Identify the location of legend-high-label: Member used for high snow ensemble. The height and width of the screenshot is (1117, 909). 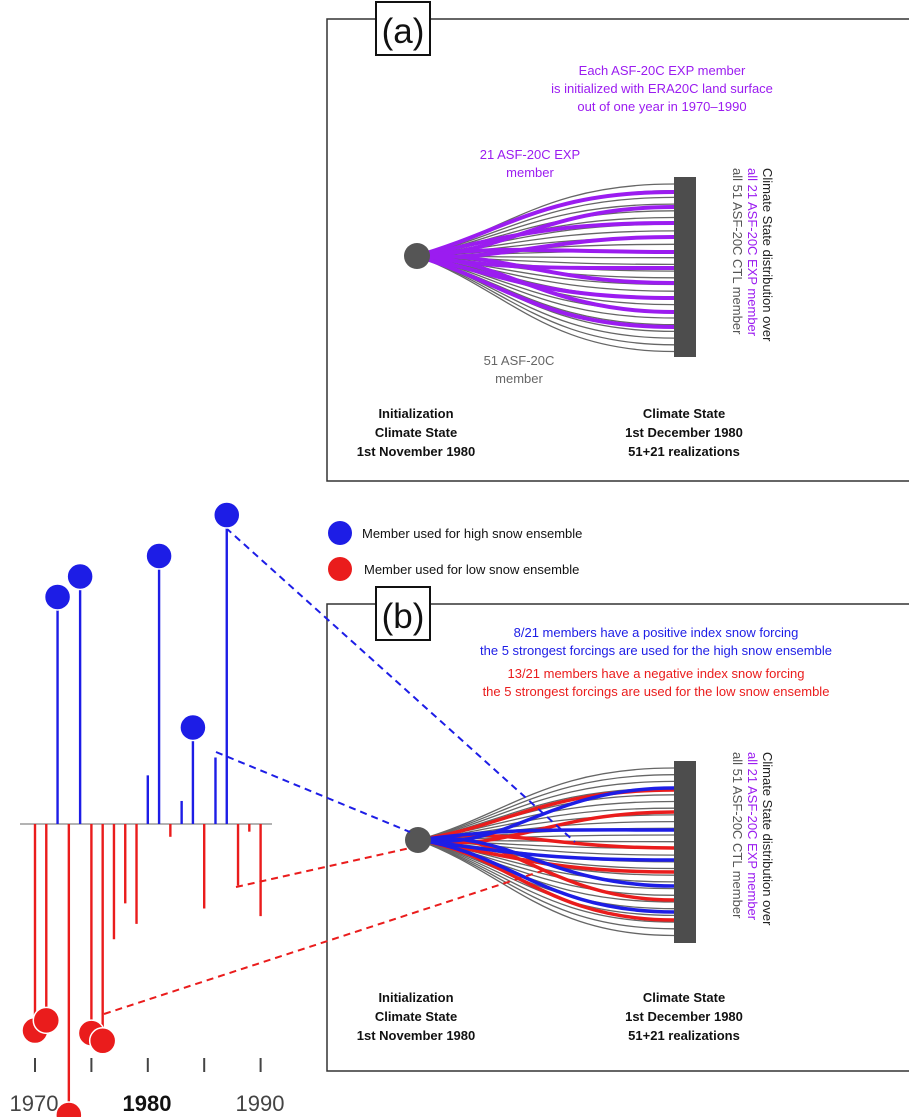
(472, 533).